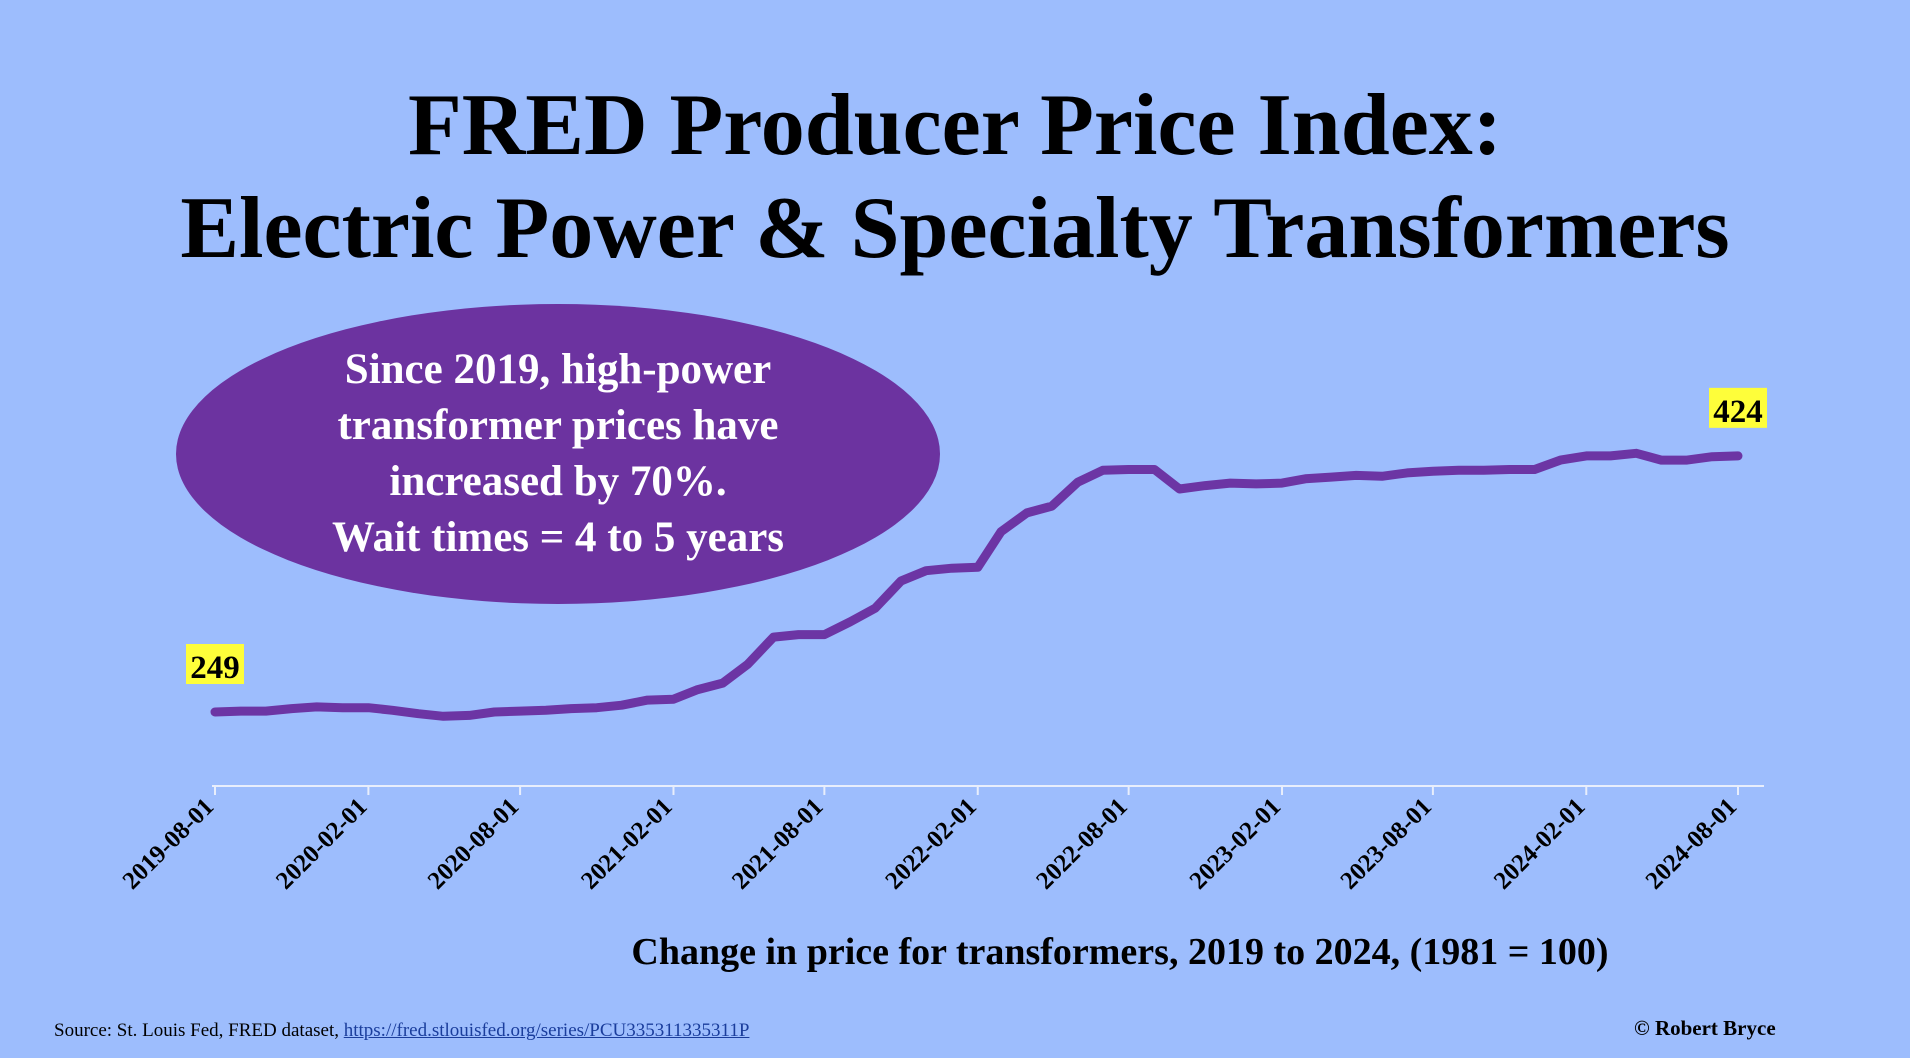  What do you see at coordinates (1738, 412) in the screenshot?
I see `annotation-label-1: 424` at bounding box center [1738, 412].